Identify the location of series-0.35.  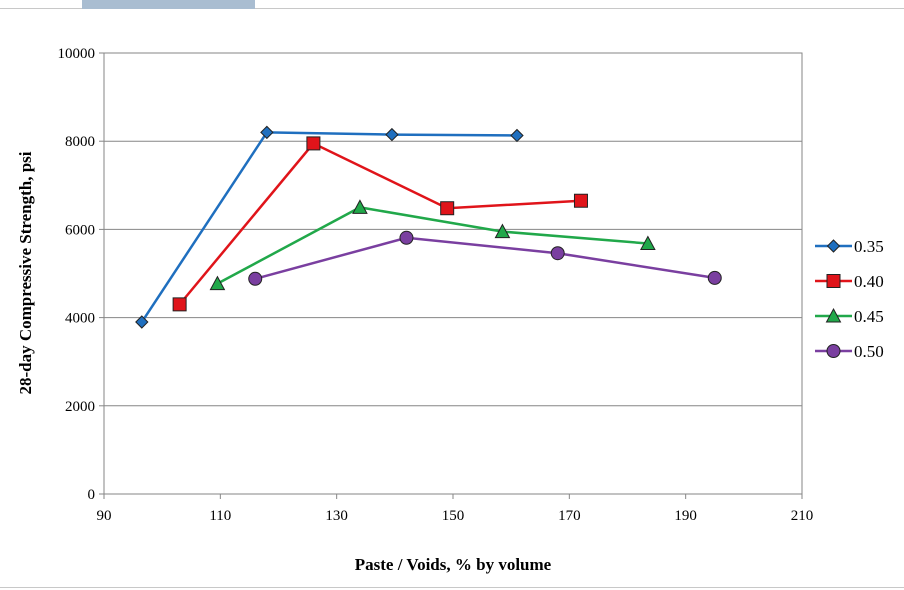
(329, 227).